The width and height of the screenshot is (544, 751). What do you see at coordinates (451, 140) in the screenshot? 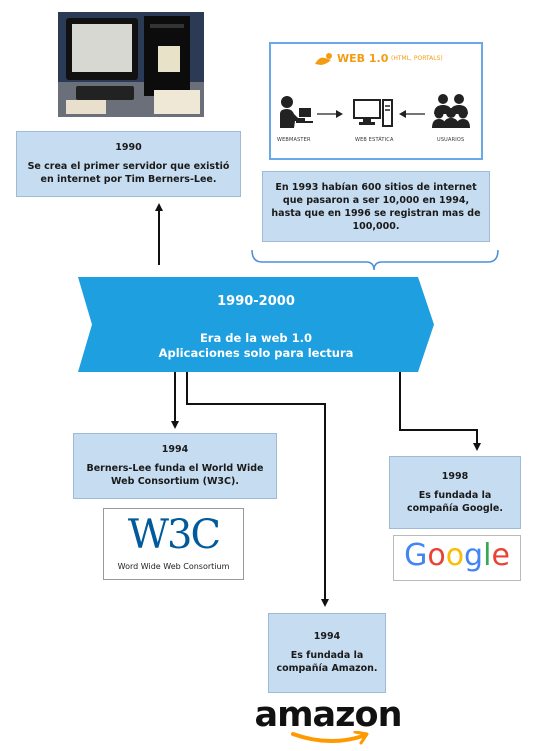
I see `users-label: USUARIOS` at bounding box center [451, 140].